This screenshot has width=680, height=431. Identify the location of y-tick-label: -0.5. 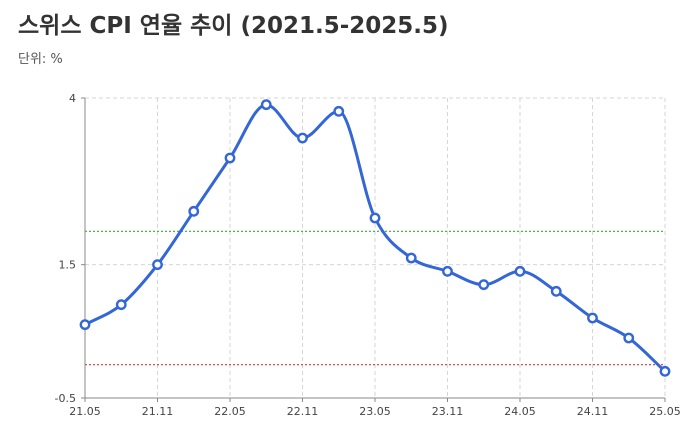
(65, 398).